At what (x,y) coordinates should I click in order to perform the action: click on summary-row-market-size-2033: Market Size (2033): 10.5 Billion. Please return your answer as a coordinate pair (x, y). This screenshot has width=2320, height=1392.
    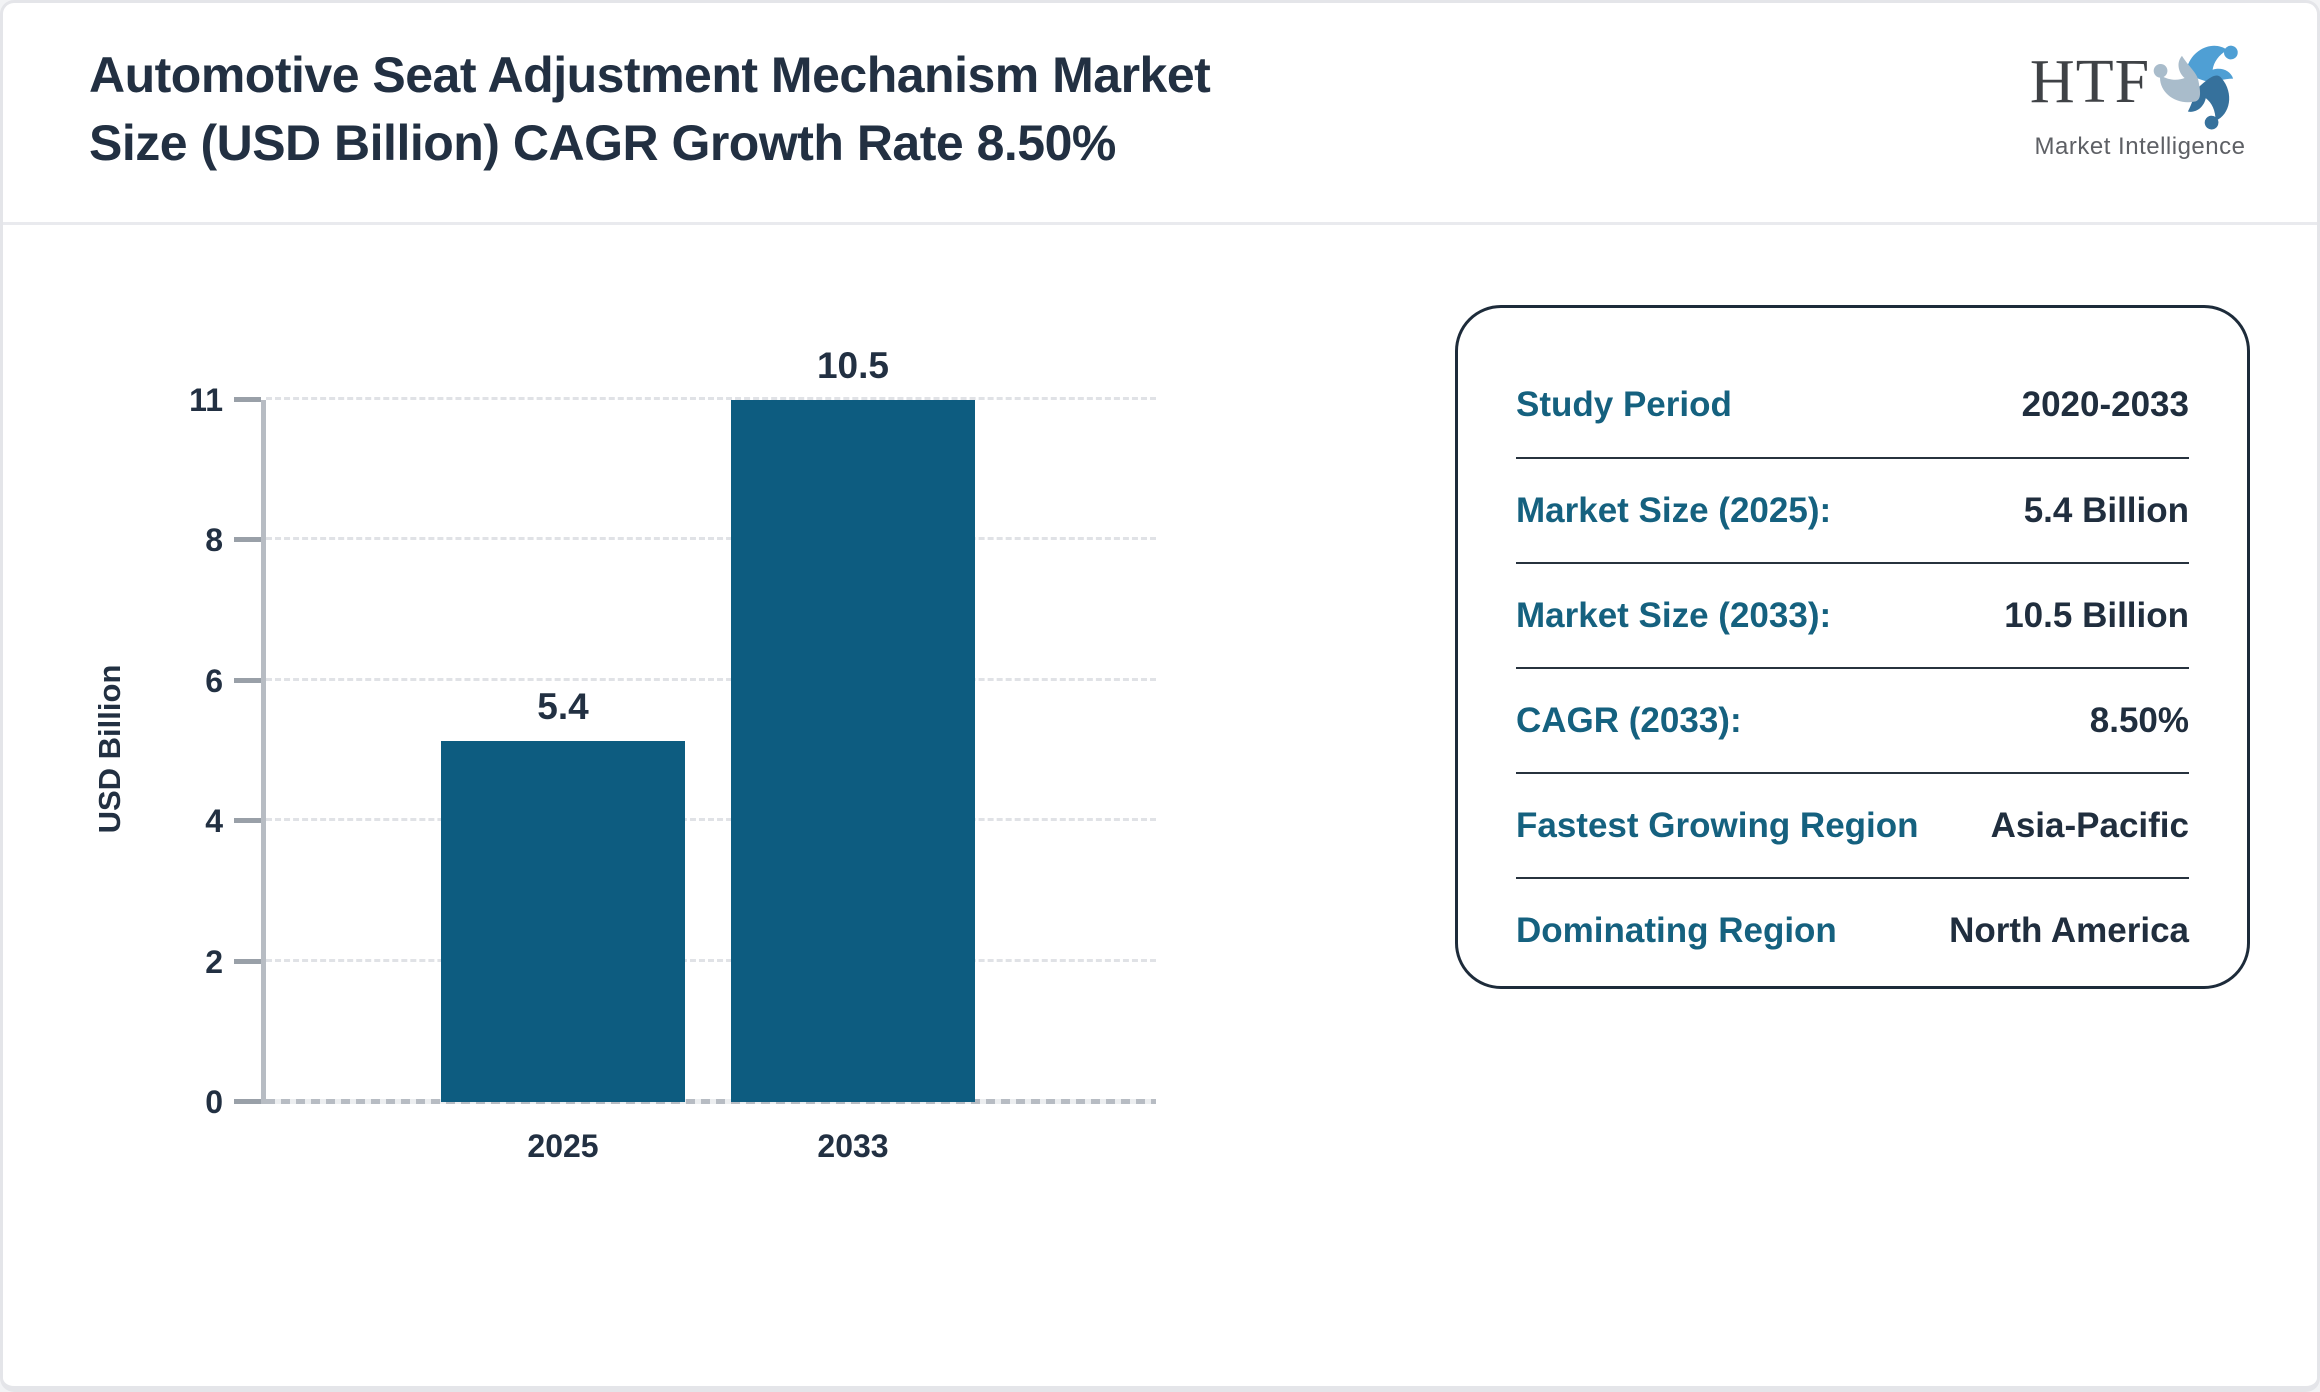
    Looking at the image, I should click on (1852, 614).